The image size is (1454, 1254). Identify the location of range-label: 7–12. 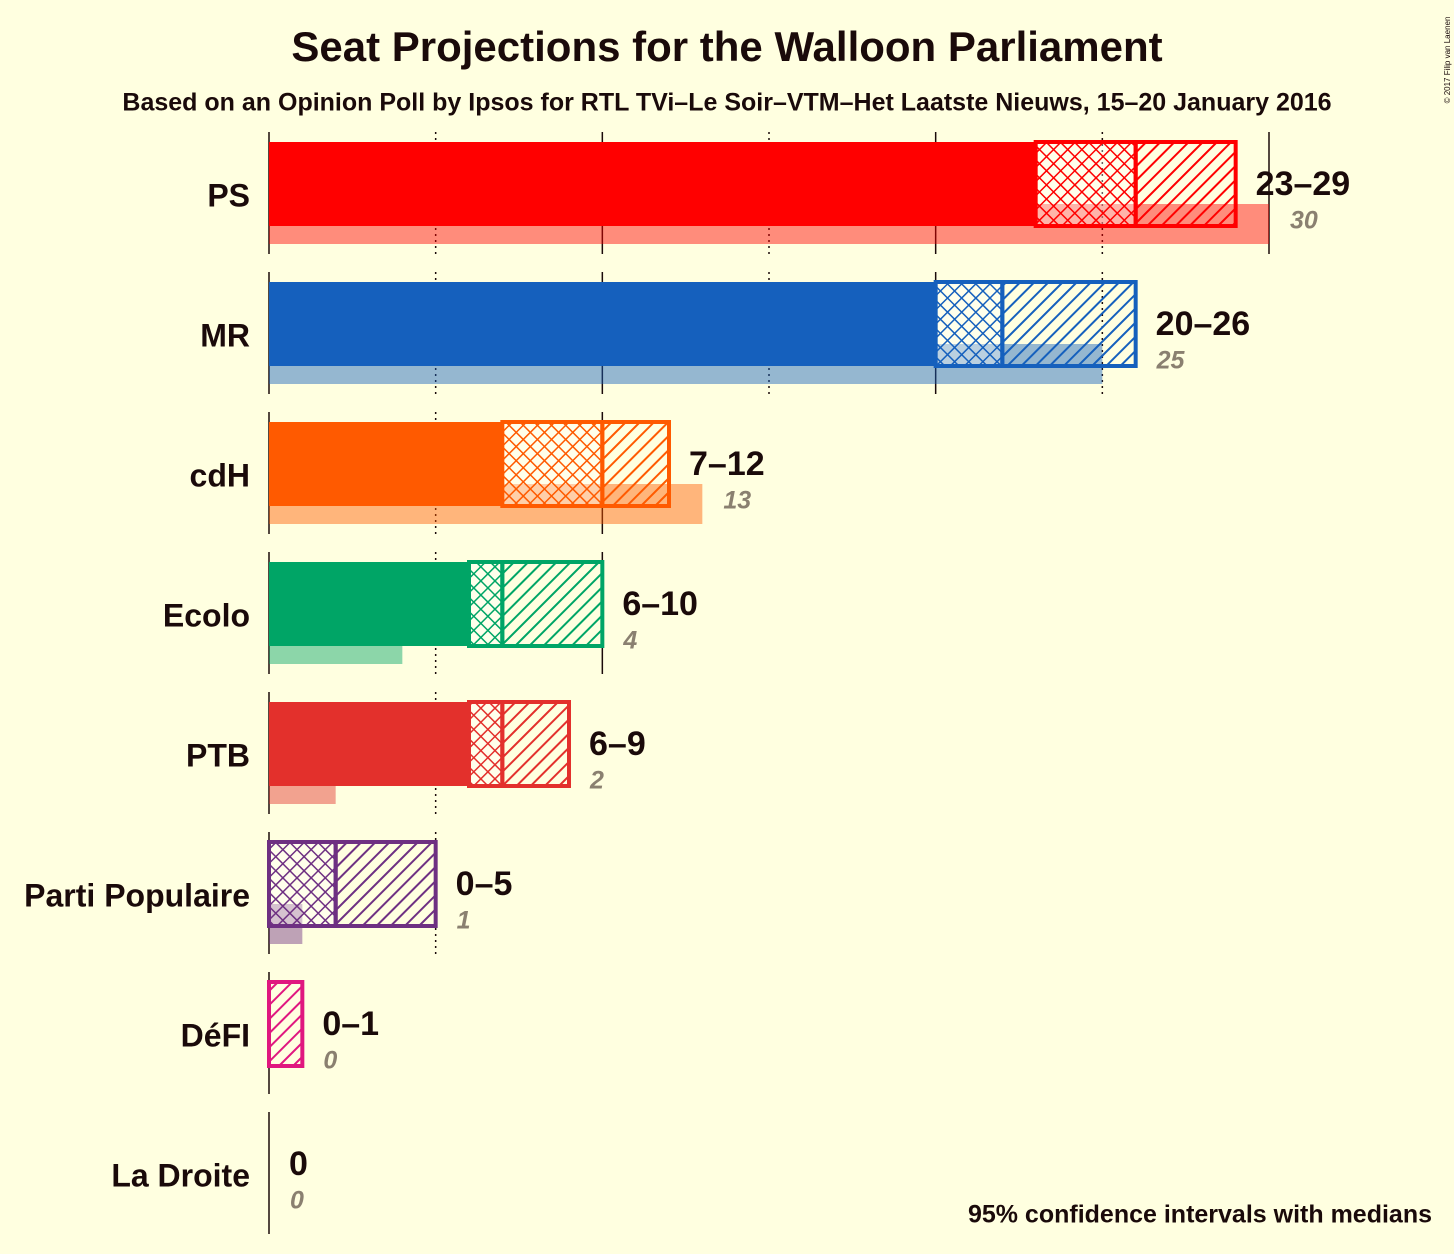
(727, 464).